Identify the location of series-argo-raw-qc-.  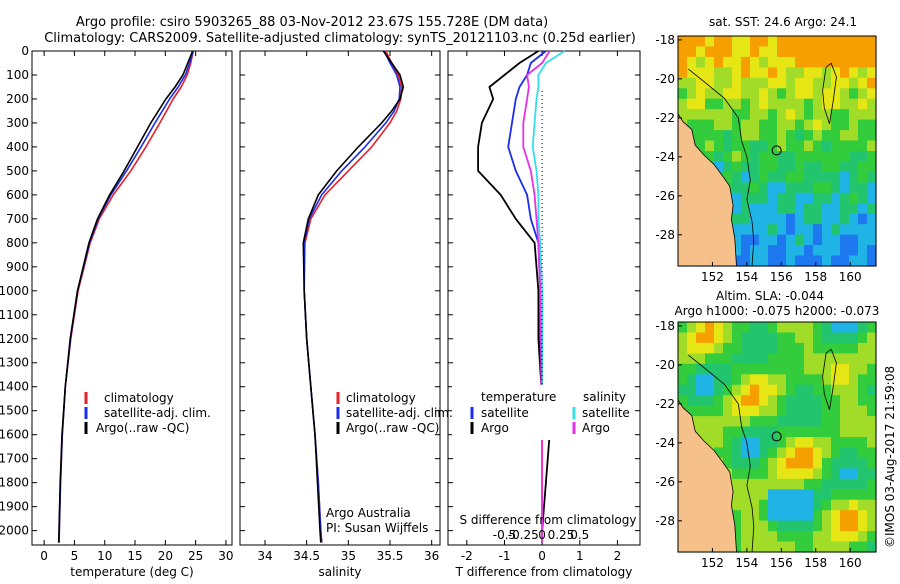
(353, 296).